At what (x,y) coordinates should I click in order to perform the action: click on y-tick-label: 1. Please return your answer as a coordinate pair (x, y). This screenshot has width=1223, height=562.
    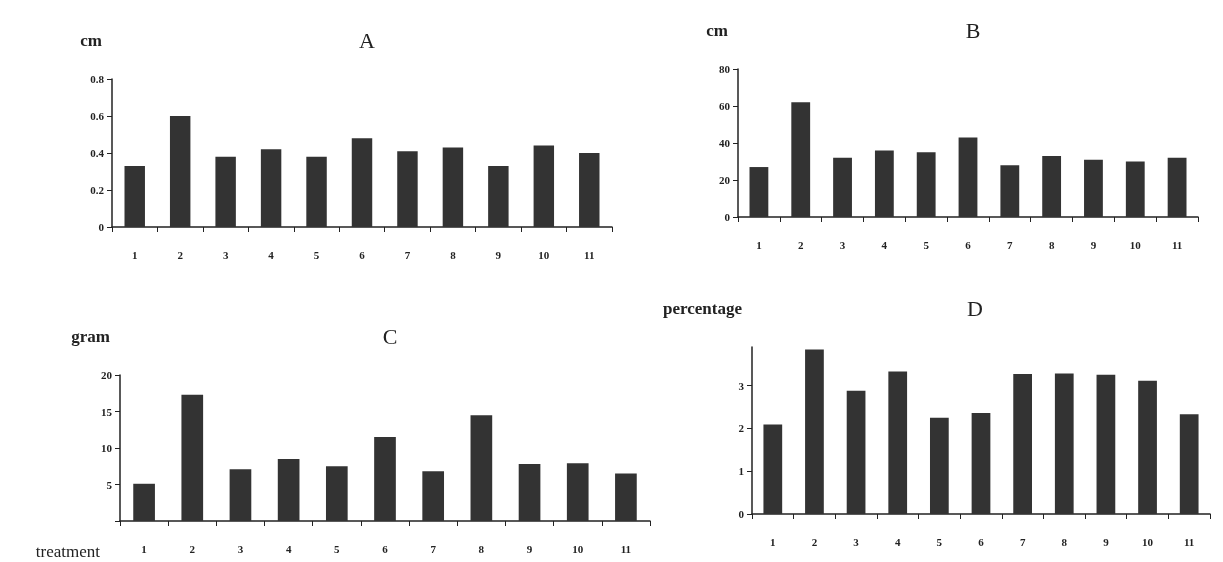
    Looking at the image, I should click on (741, 471).